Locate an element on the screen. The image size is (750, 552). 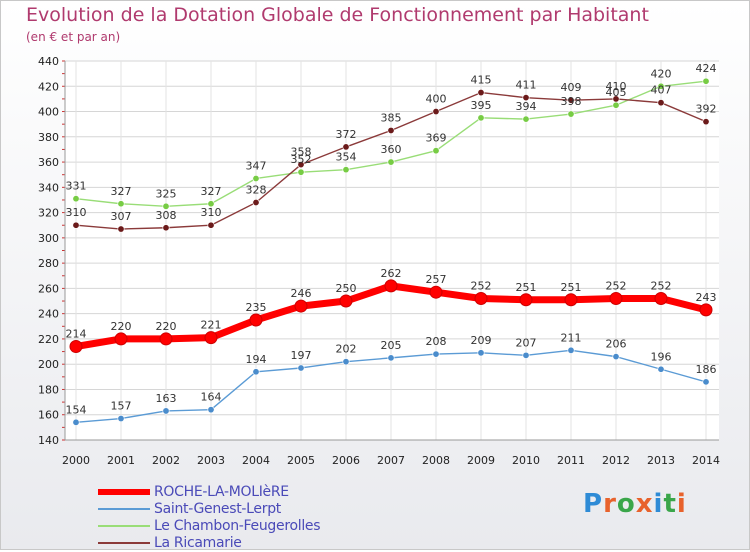
logo-letter: t is located at coordinates (670, 504).